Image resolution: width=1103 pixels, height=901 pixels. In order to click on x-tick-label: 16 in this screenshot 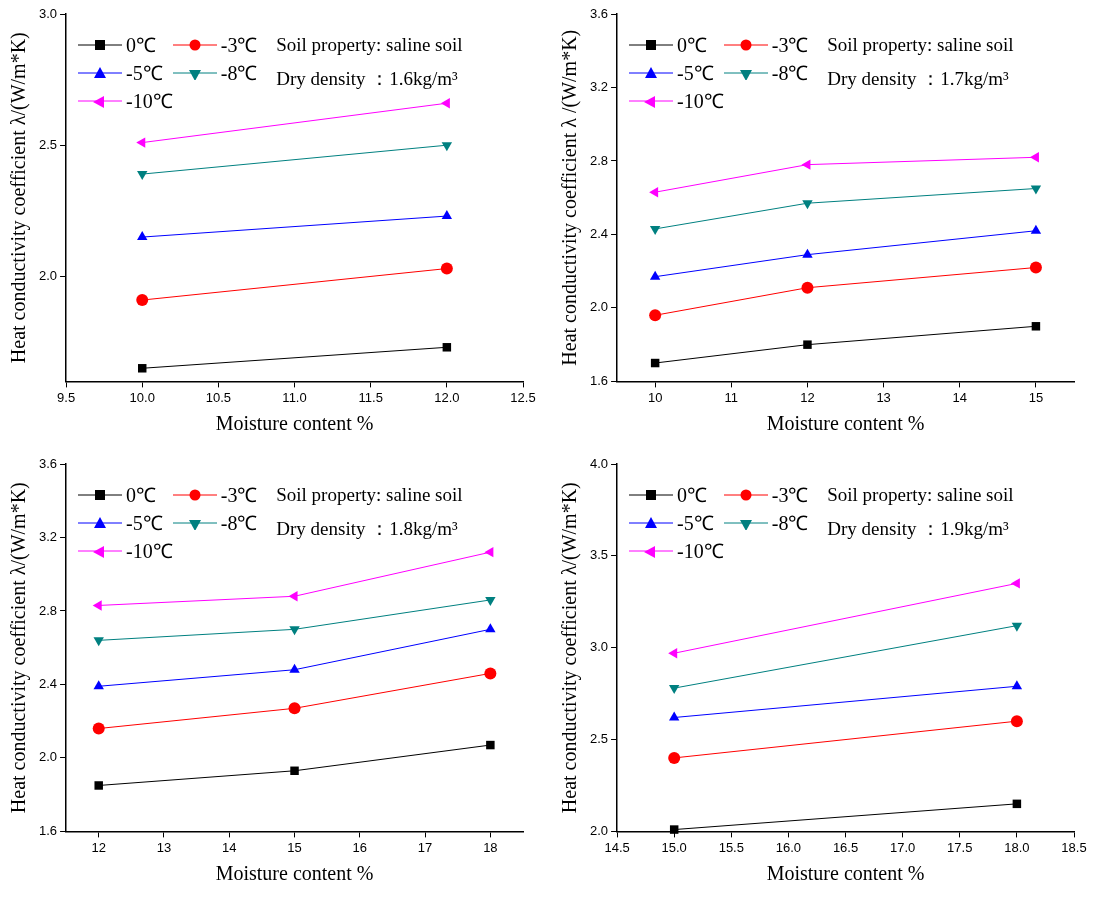, I will do `click(360, 847)`.